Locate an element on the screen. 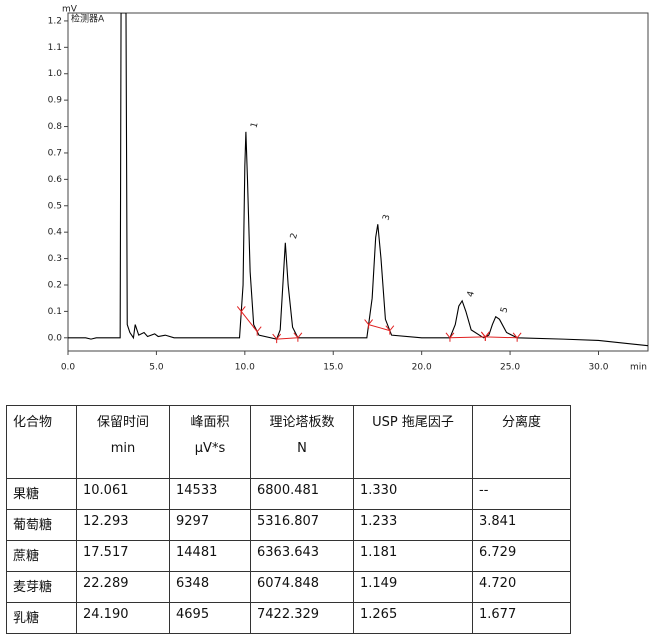  table-cell: 麦芽糖 is located at coordinates (41, 587).